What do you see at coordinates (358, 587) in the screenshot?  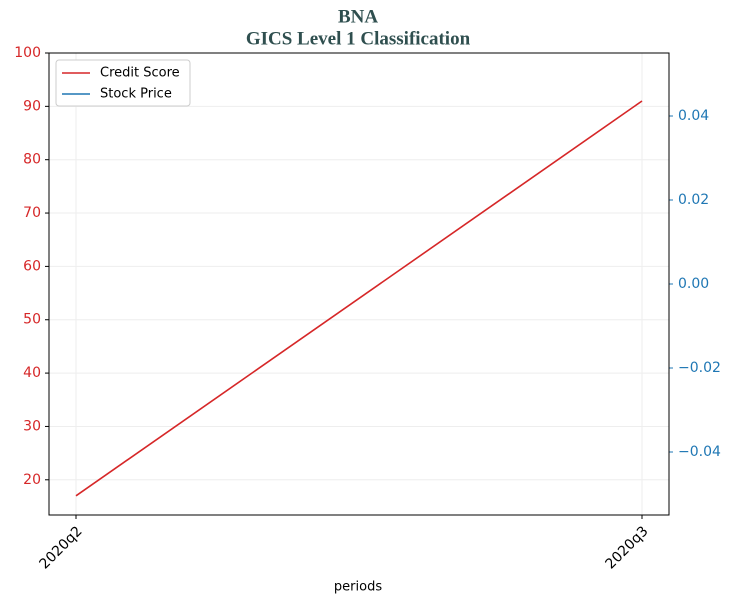 I see `x-axis-label: periods` at bounding box center [358, 587].